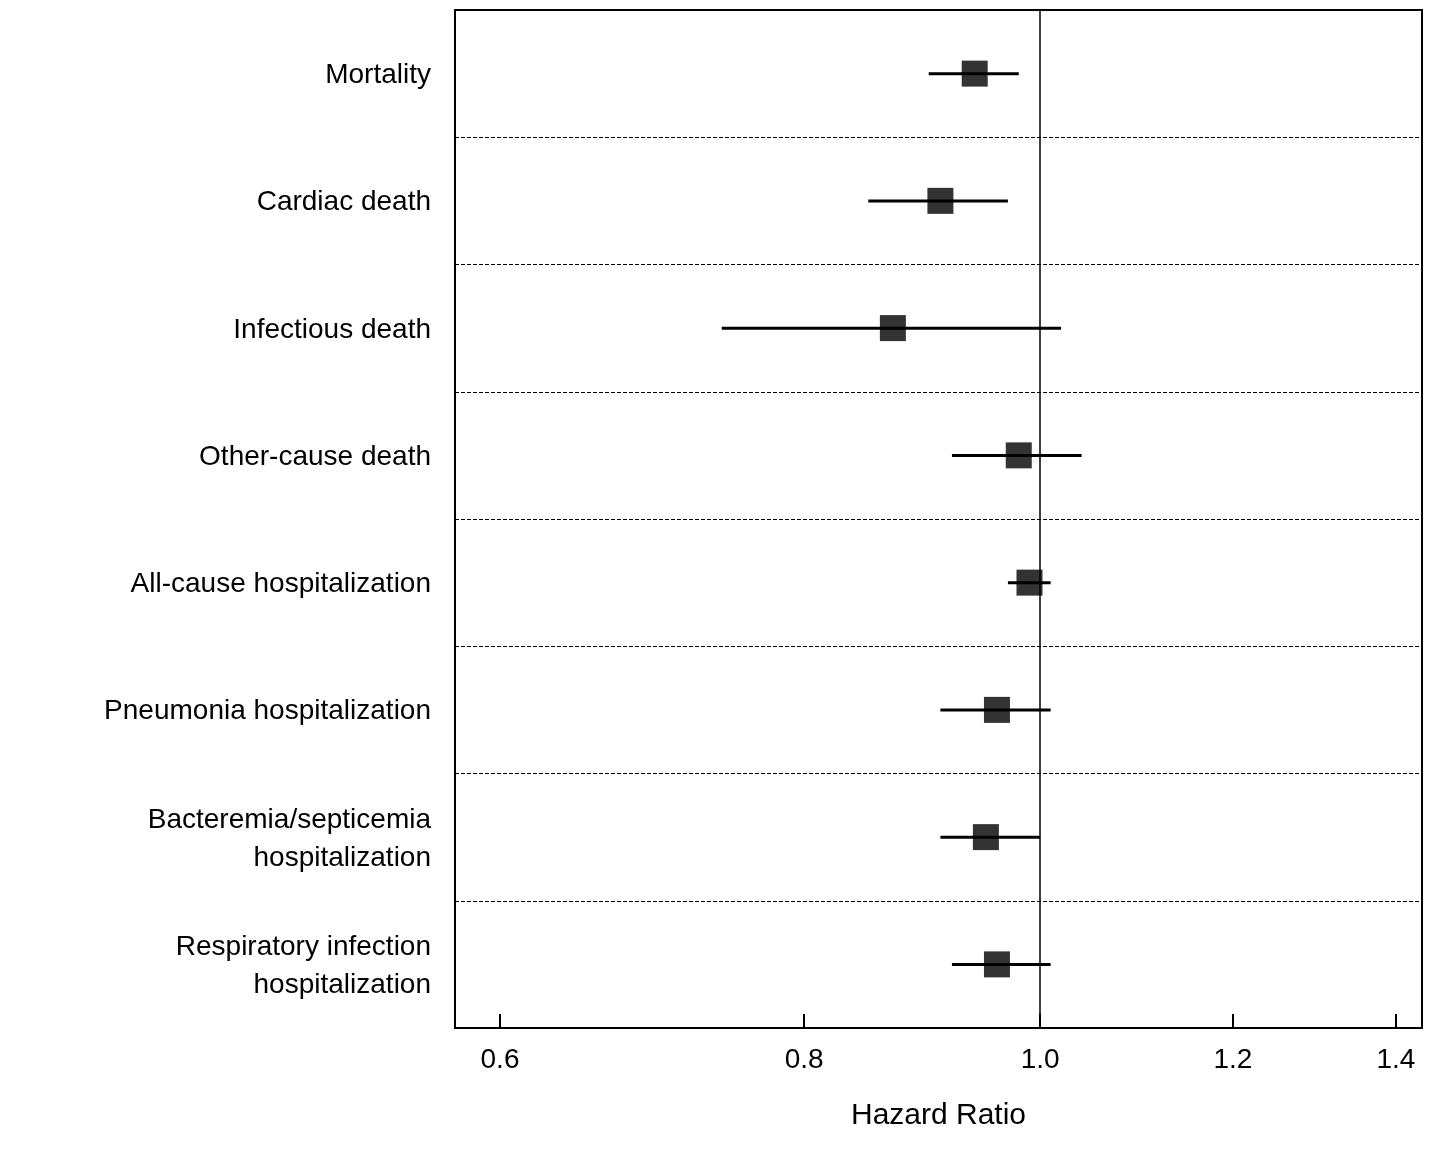 This screenshot has width=1435, height=1164. I want to click on x-axis-title: Hazard Ratio, so click(938, 1113).